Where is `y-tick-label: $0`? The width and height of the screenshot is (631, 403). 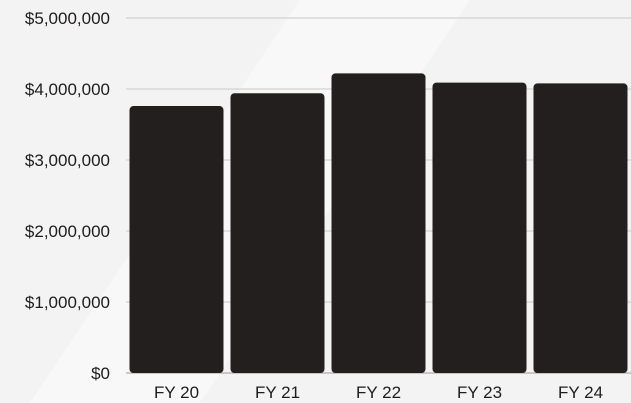
y-tick-label: $0 is located at coordinates (100, 373).